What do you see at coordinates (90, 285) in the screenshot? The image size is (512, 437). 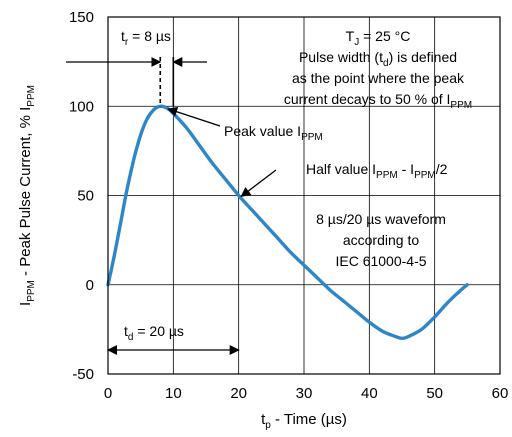 I see `y-tick-label: 0` at bounding box center [90, 285].